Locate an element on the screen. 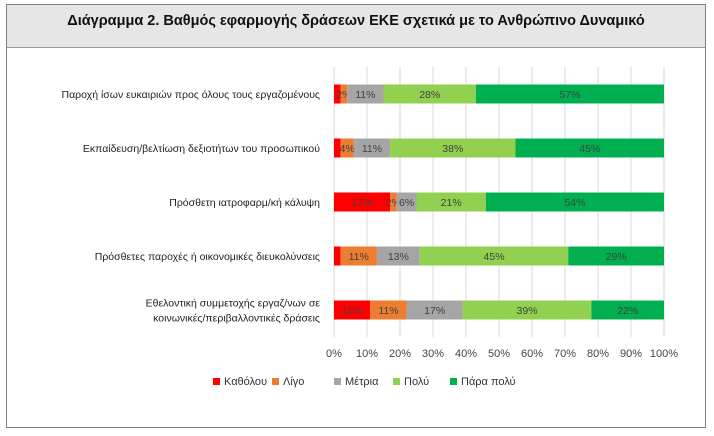 The height and width of the screenshot is (436, 714). x-tick-label: 0% is located at coordinates (334, 354).